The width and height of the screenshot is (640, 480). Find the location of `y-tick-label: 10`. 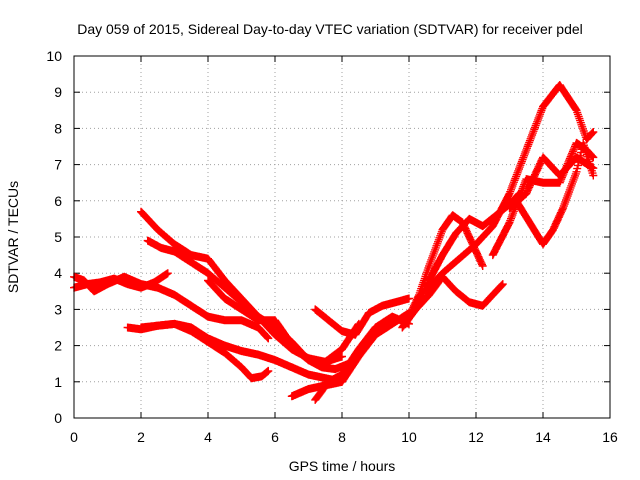

y-tick-label: 10 is located at coordinates (54, 56).